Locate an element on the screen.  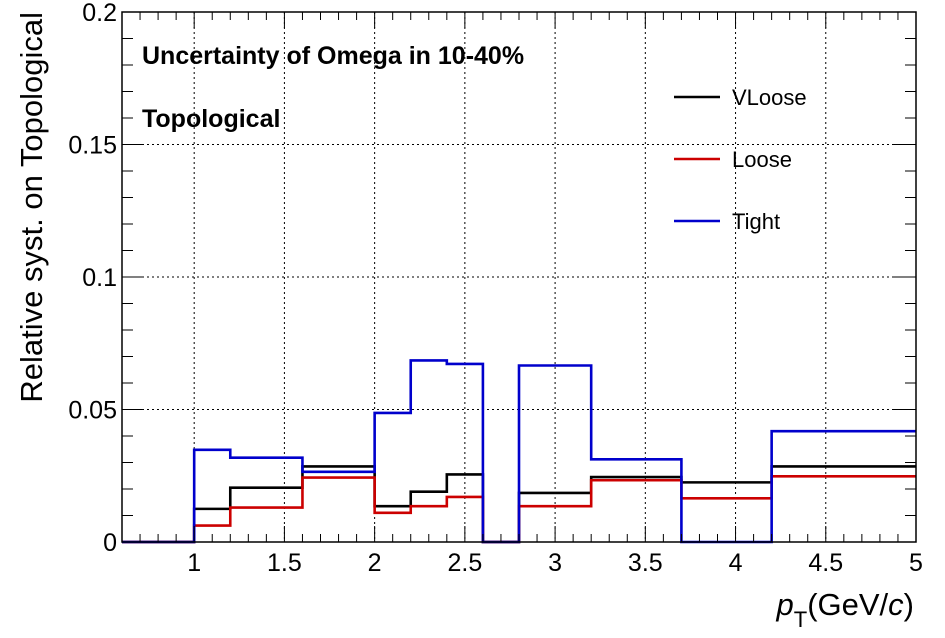
x-tick-label: 3 is located at coordinates (555, 563).